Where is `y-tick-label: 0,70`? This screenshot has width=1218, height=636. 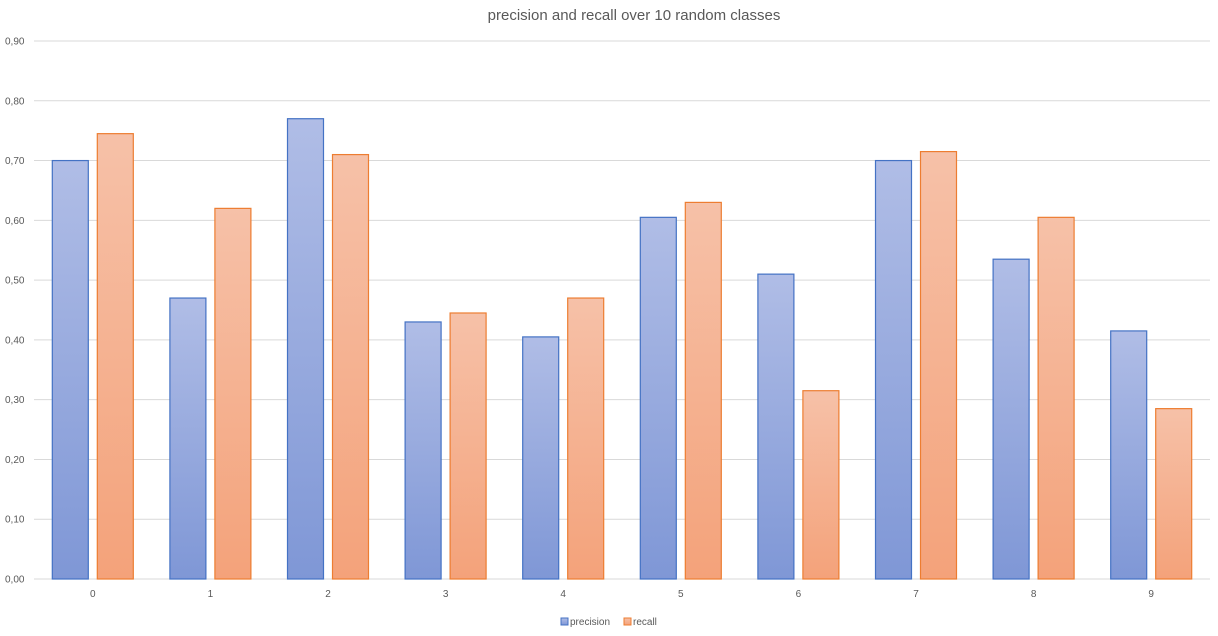 y-tick-label: 0,70 is located at coordinates (15, 161).